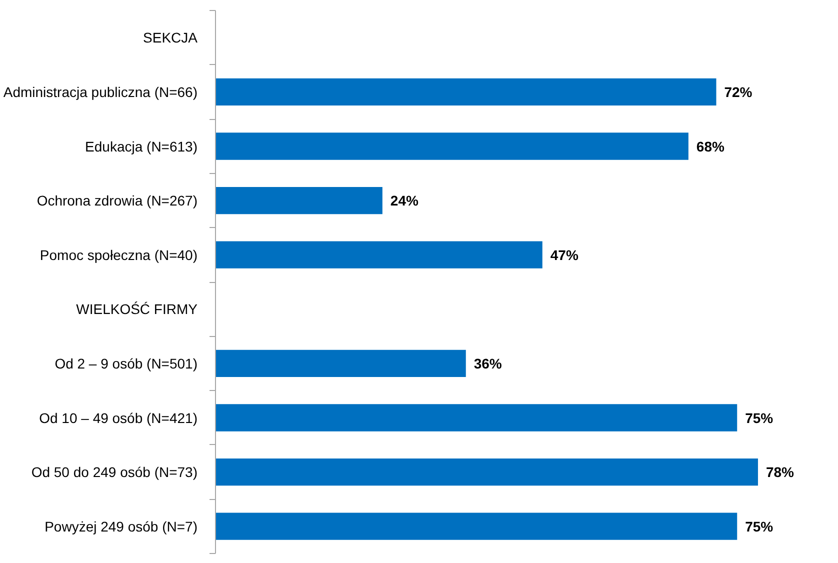 The image size is (838, 563). Describe the element at coordinates (564, 254) in the screenshot. I see `data-label: 47%` at that location.